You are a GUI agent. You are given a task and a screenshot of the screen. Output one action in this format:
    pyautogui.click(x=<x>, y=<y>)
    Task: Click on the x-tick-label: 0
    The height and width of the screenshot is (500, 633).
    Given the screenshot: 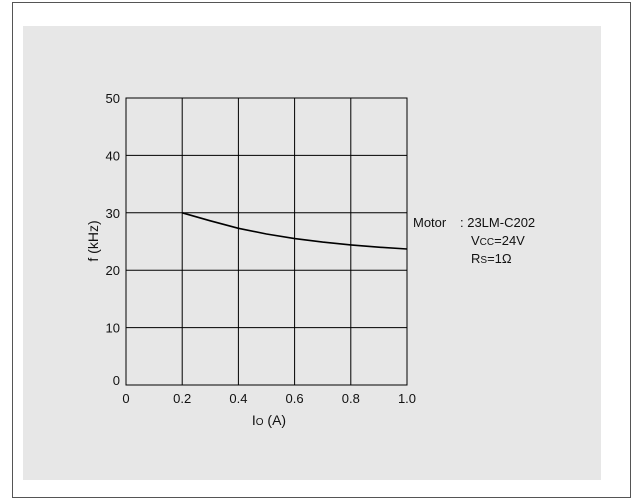 What is the action you would take?
    pyautogui.click(x=125, y=398)
    